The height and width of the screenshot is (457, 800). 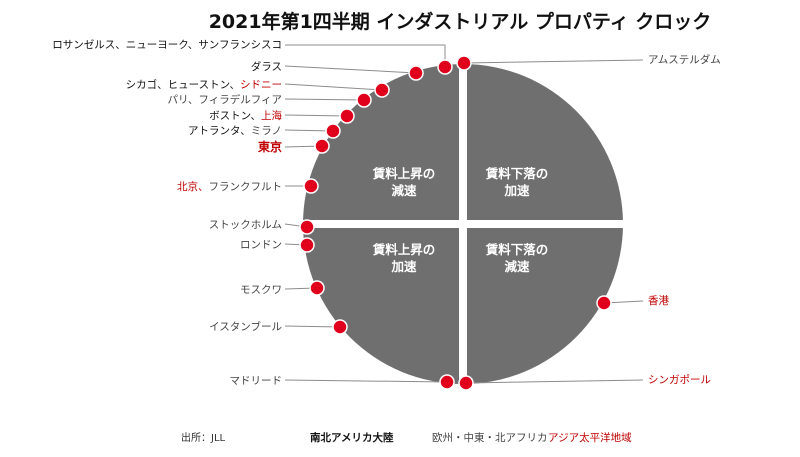 I want to click on leader-line-dallas, so click(x=350, y=69).